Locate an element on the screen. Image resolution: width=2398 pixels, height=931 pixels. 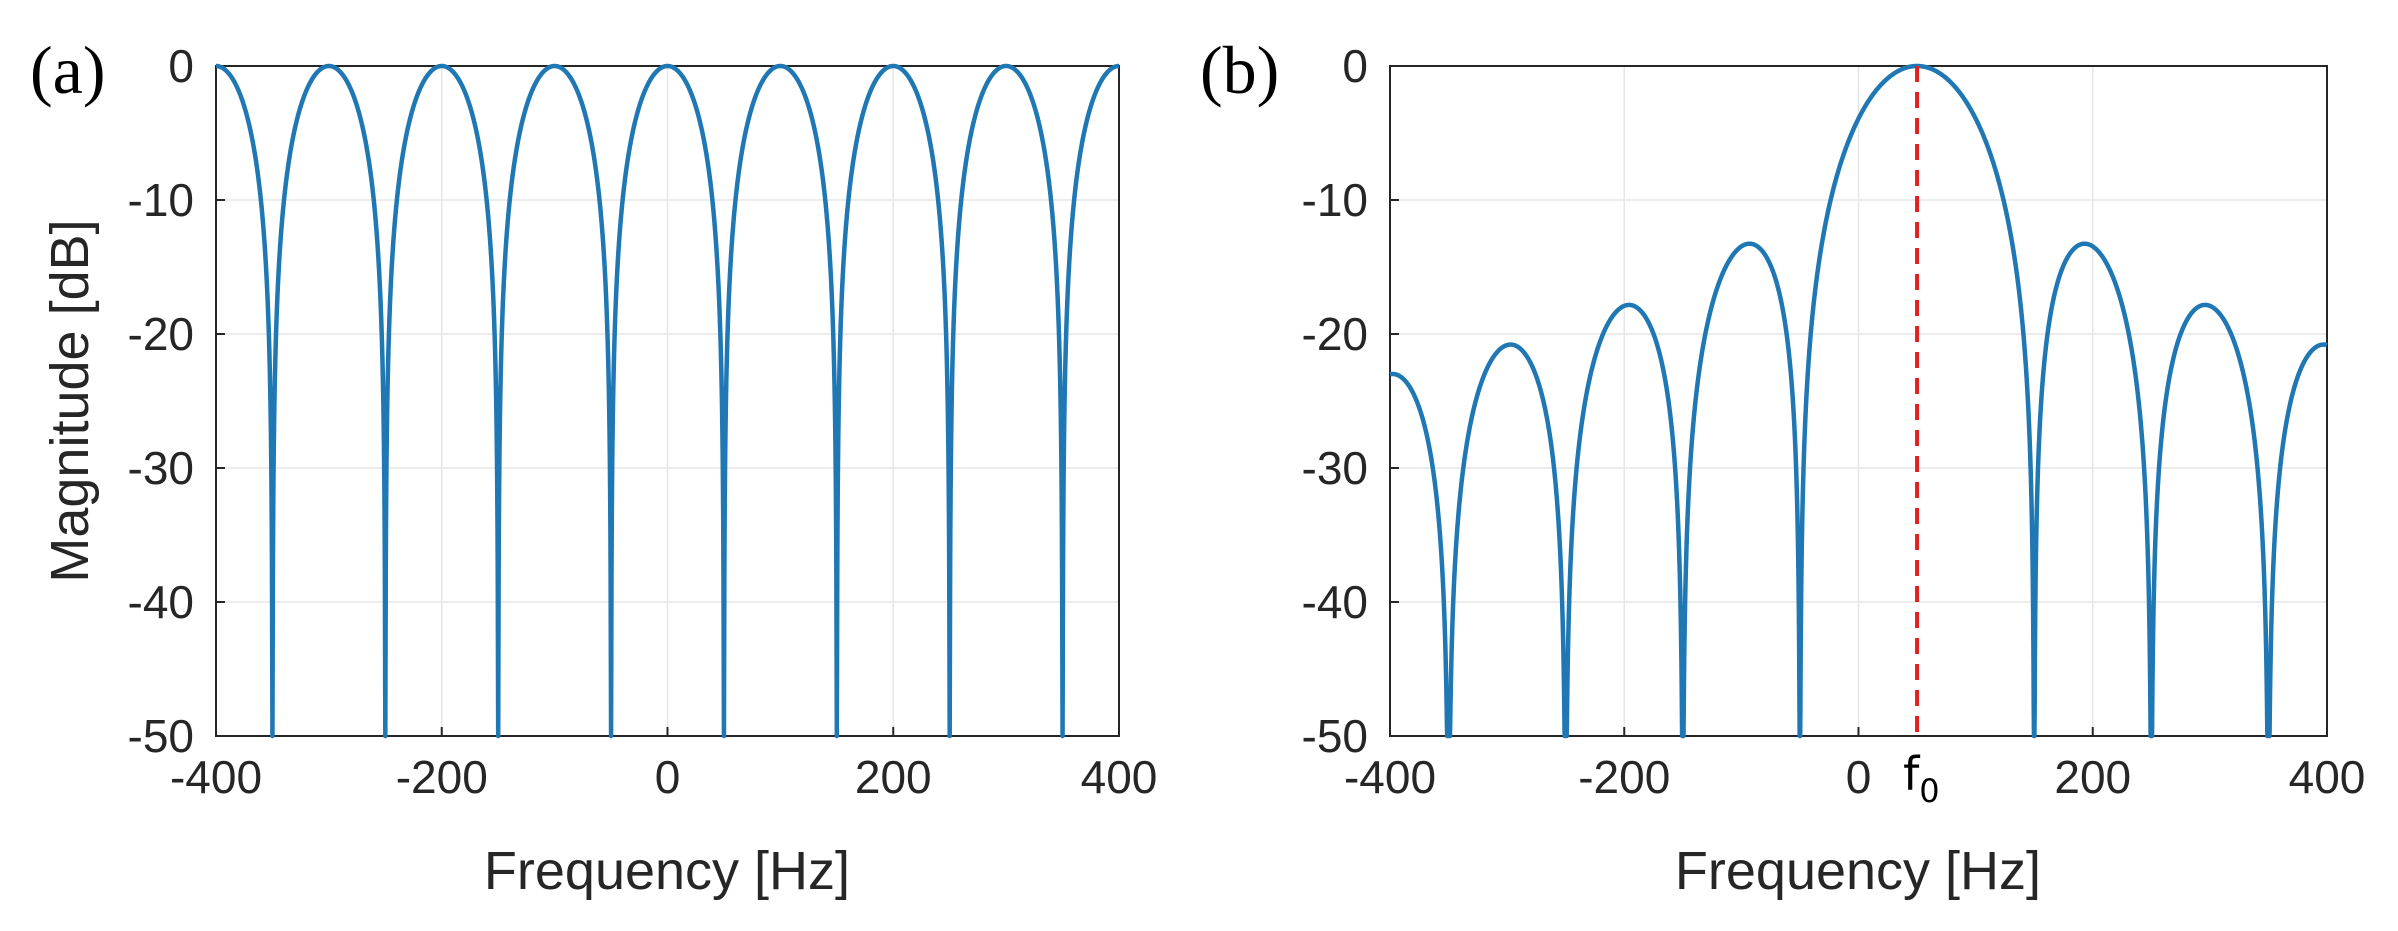
panel-b-ytick-label: -50 is located at coordinates (1335, 736).